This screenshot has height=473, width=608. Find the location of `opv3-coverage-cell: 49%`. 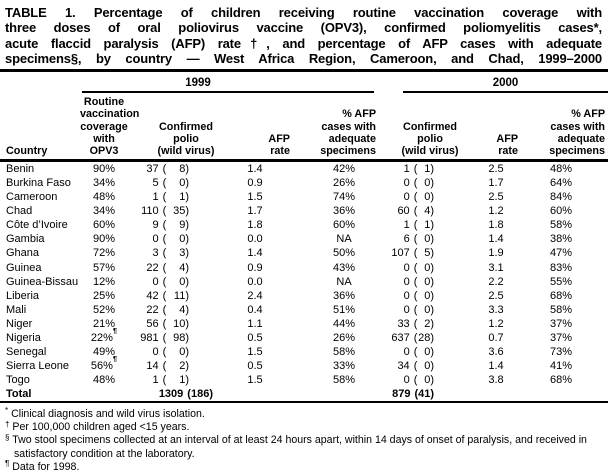

opv3-coverage-cell: 49% is located at coordinates (104, 351).